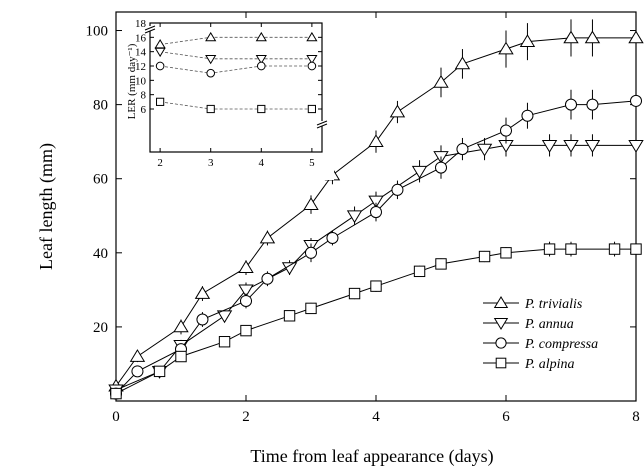 This screenshot has height=474, width=644. I want to click on x-tick-label: 6, so click(506, 417).